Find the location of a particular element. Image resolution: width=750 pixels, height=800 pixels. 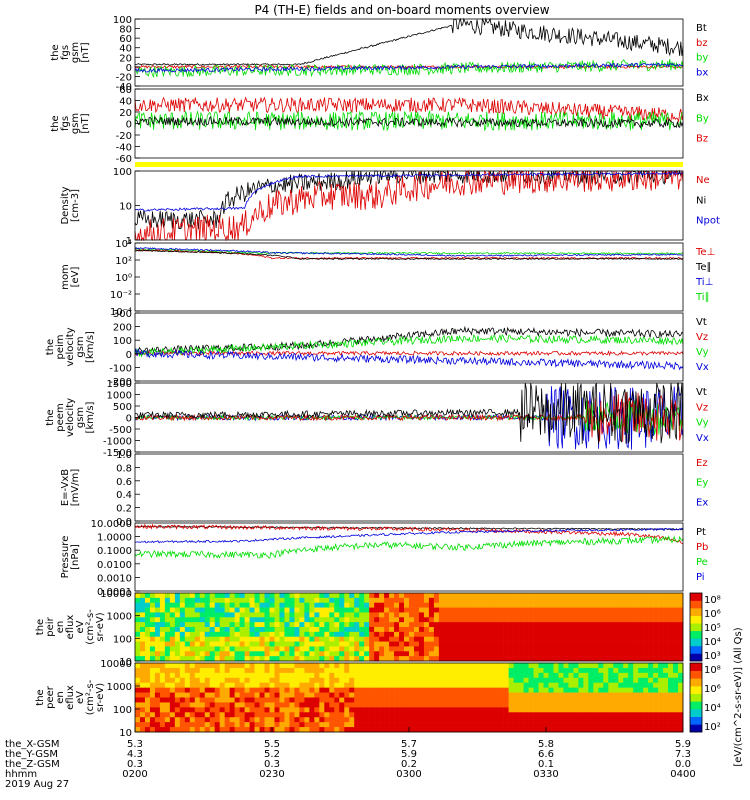

x-tick-label: 0.3 is located at coordinates (135, 764).